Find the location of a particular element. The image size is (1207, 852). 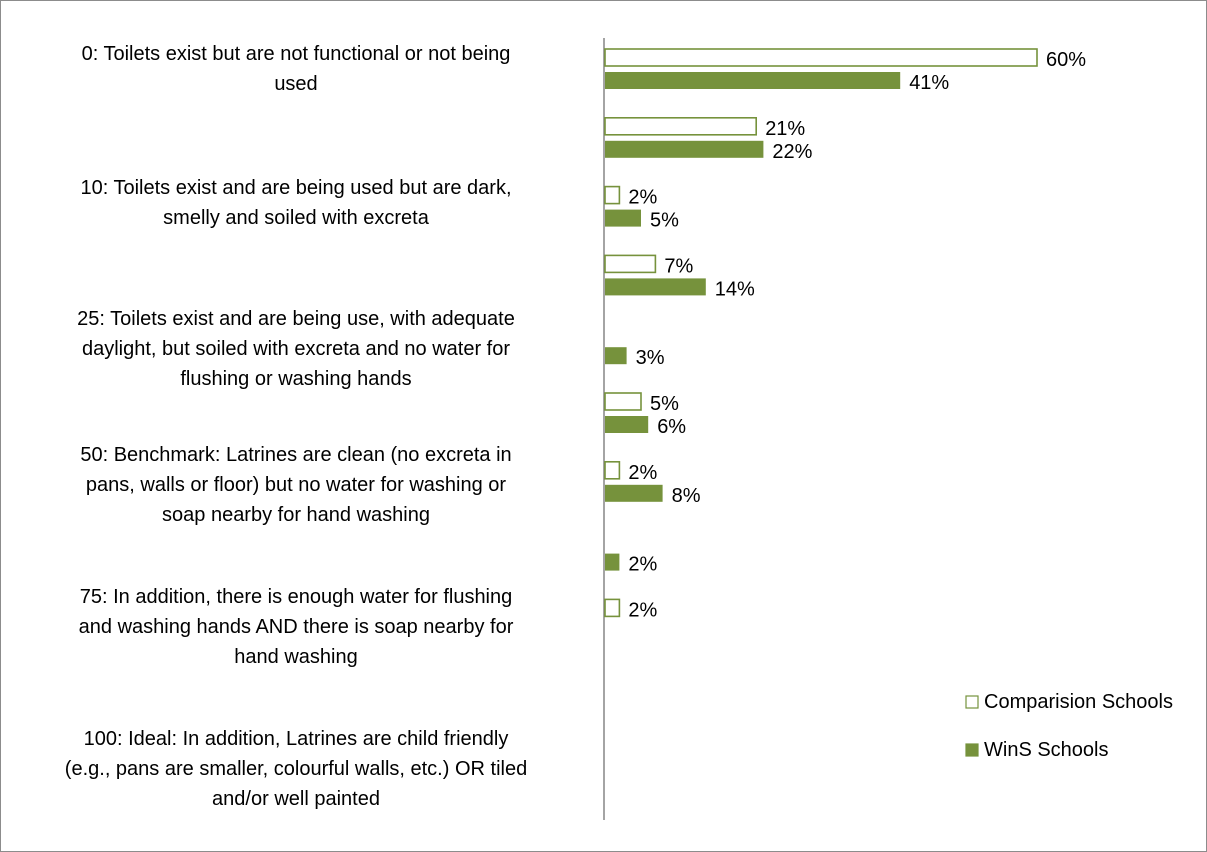

legend-swatch-wins is located at coordinates (972, 750).